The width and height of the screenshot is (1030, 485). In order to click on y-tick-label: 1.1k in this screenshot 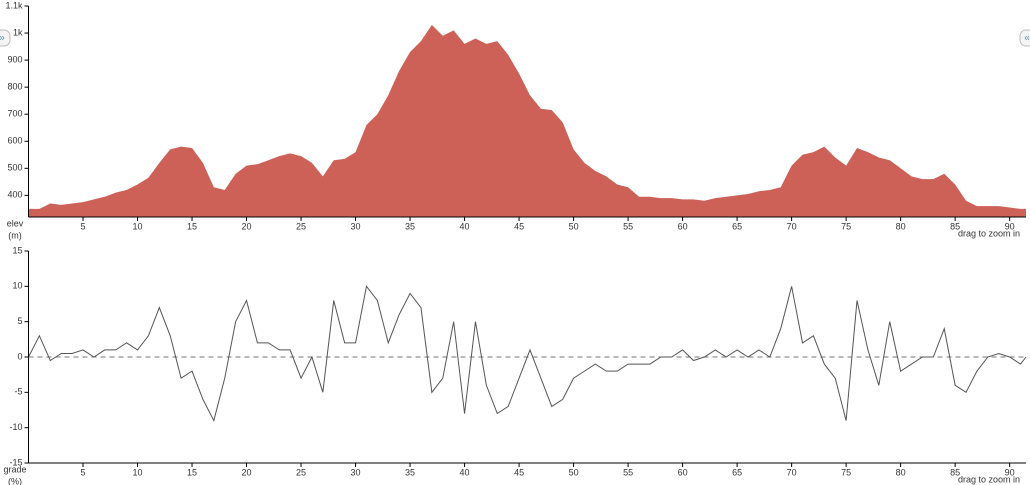, I will do `click(14, 5)`.